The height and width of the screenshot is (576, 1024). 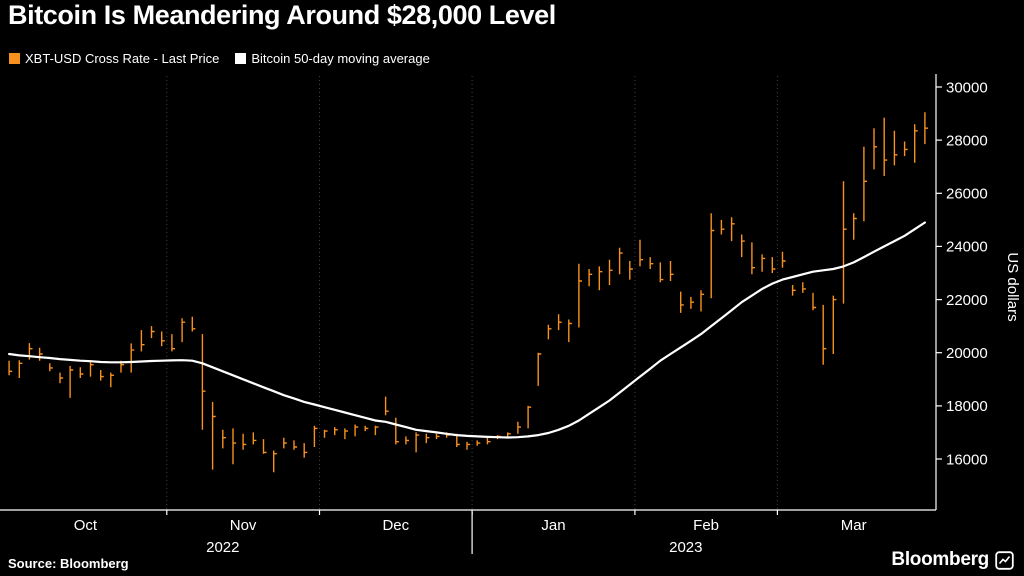 I want to click on y-axis-title: US dollars, so click(x=1012, y=286).